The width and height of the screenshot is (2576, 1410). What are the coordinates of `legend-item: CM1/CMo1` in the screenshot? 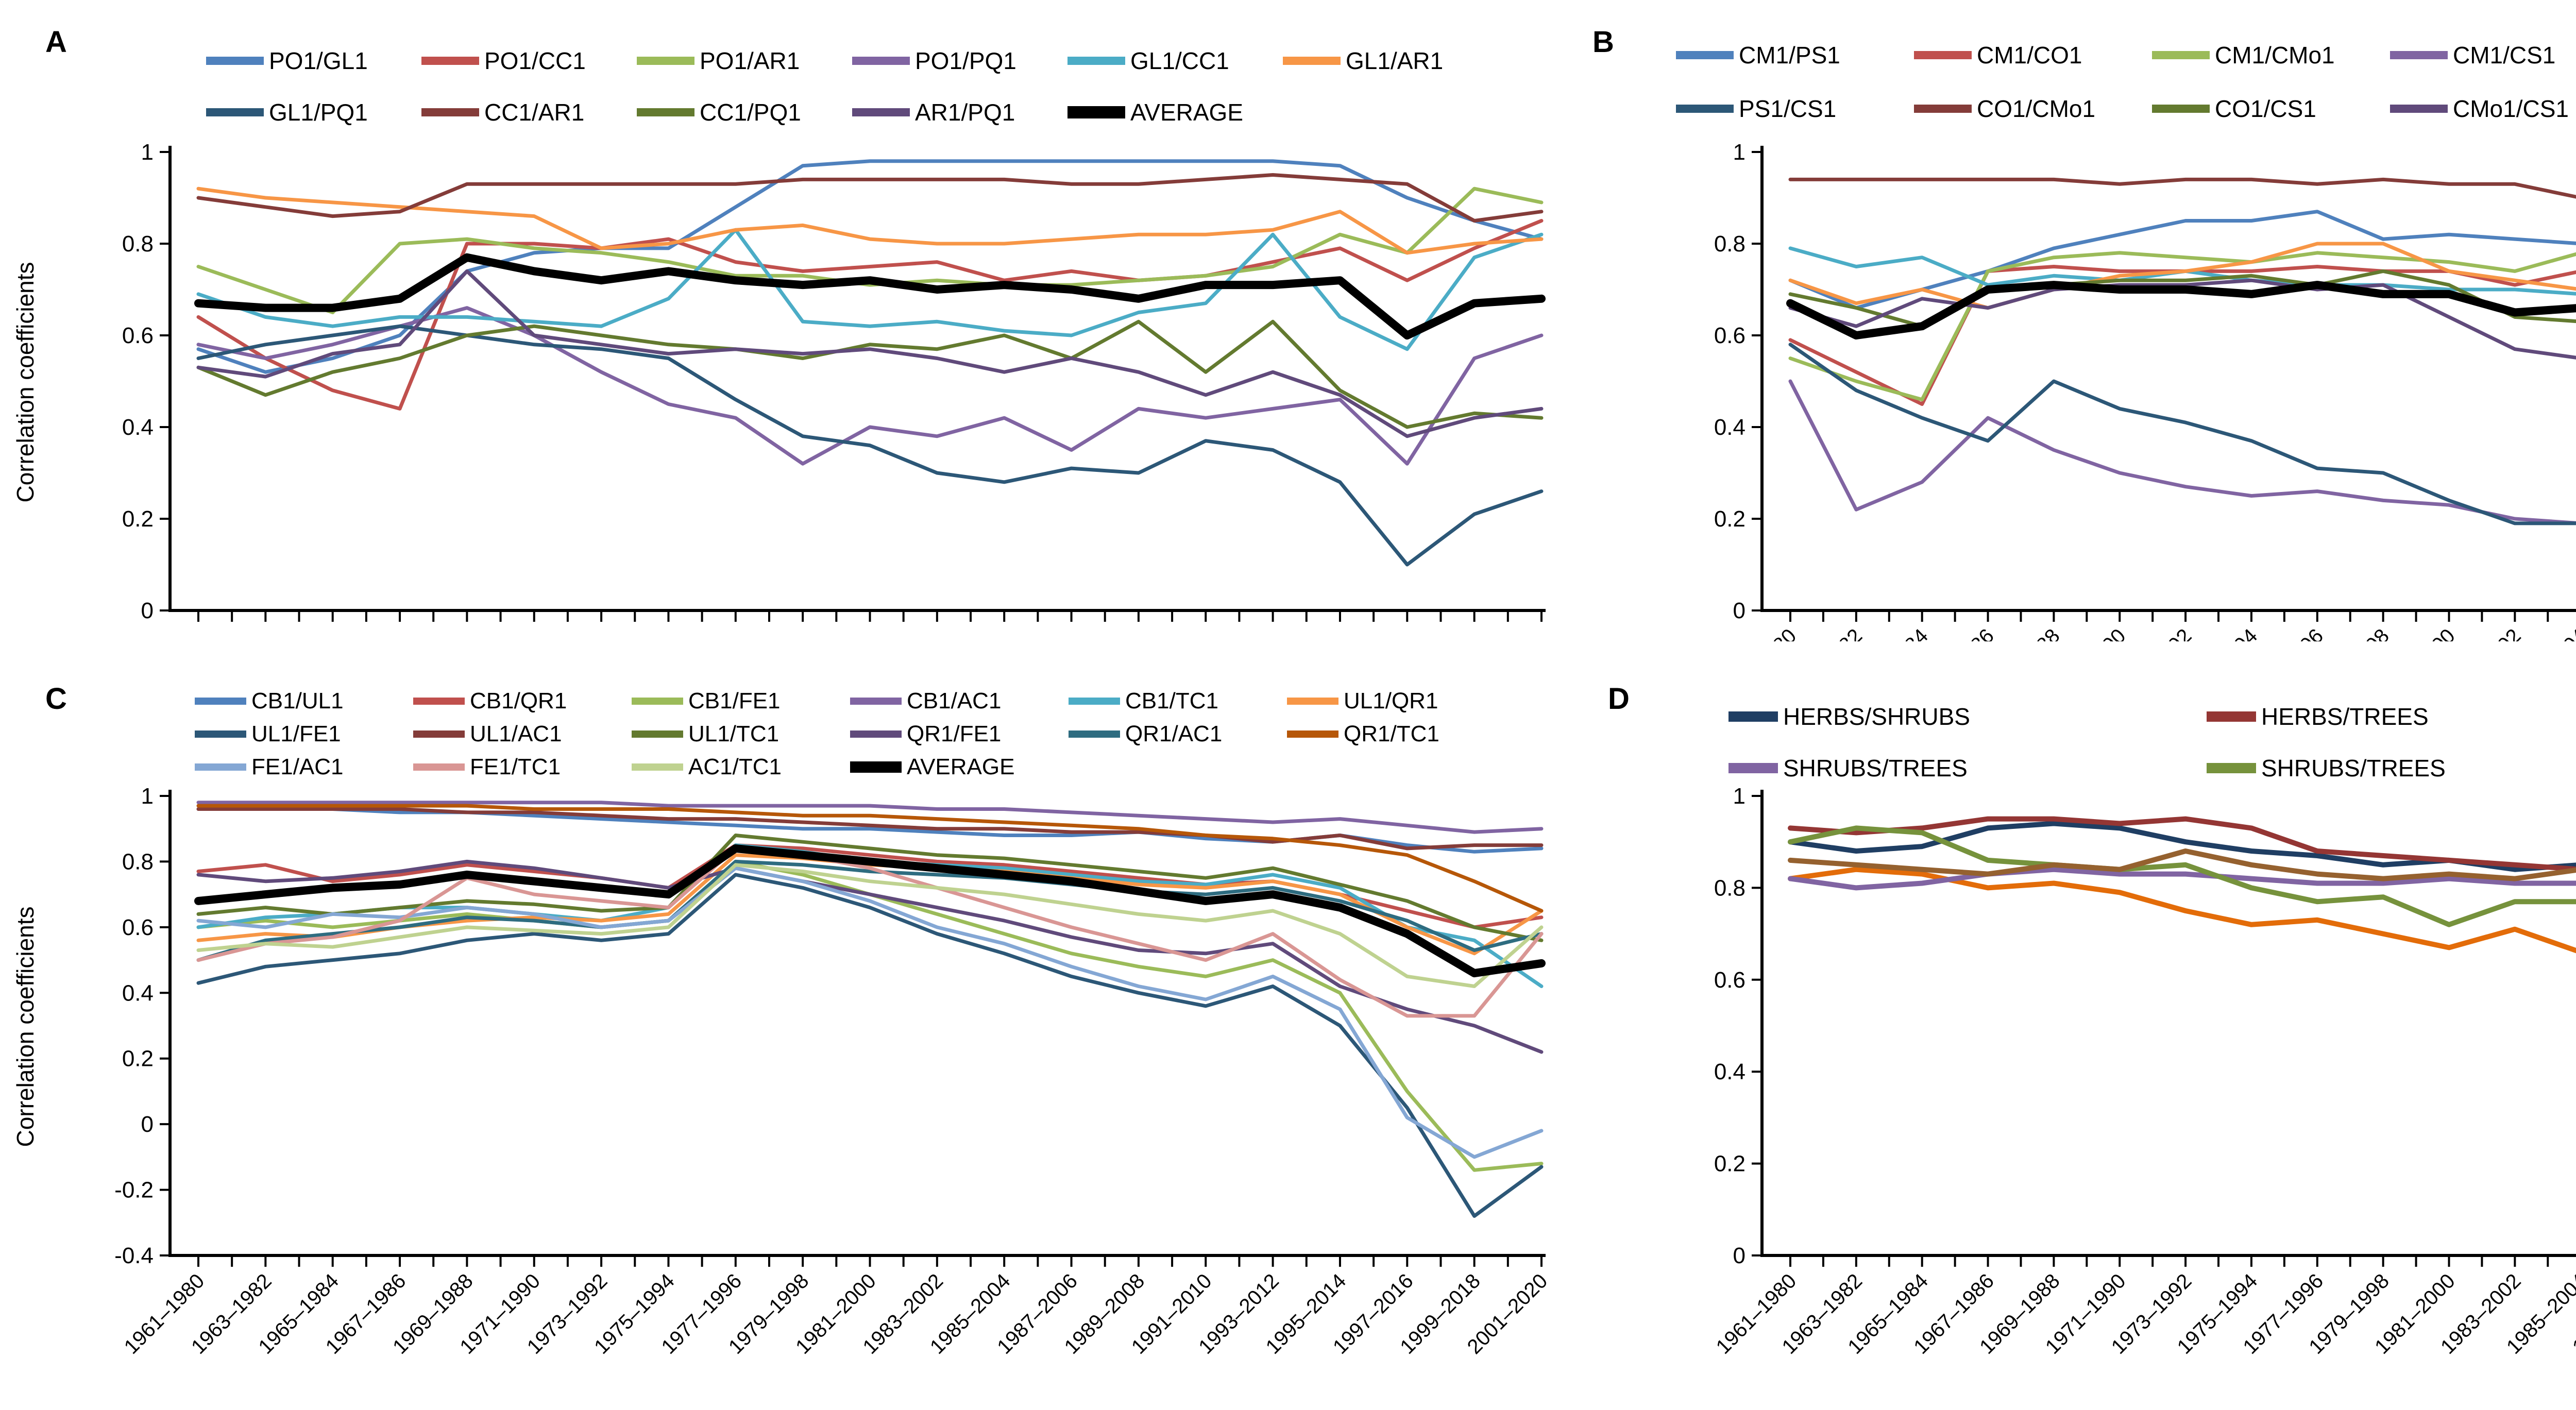 It's located at (2271, 55).